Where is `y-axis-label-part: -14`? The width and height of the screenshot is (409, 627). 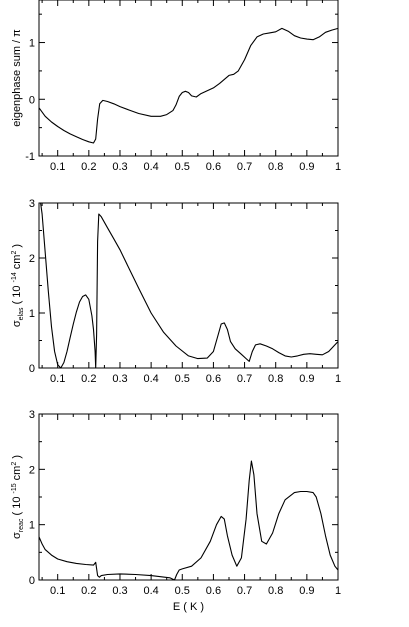
y-axis-label-part: -14 is located at coordinates (14, 277).